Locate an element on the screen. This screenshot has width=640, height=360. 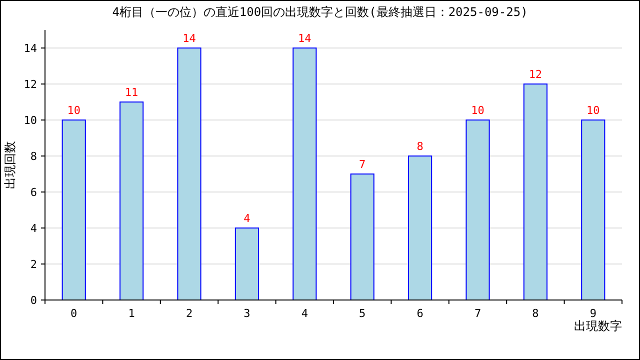
x-tick-label: 9 is located at coordinates (593, 313).